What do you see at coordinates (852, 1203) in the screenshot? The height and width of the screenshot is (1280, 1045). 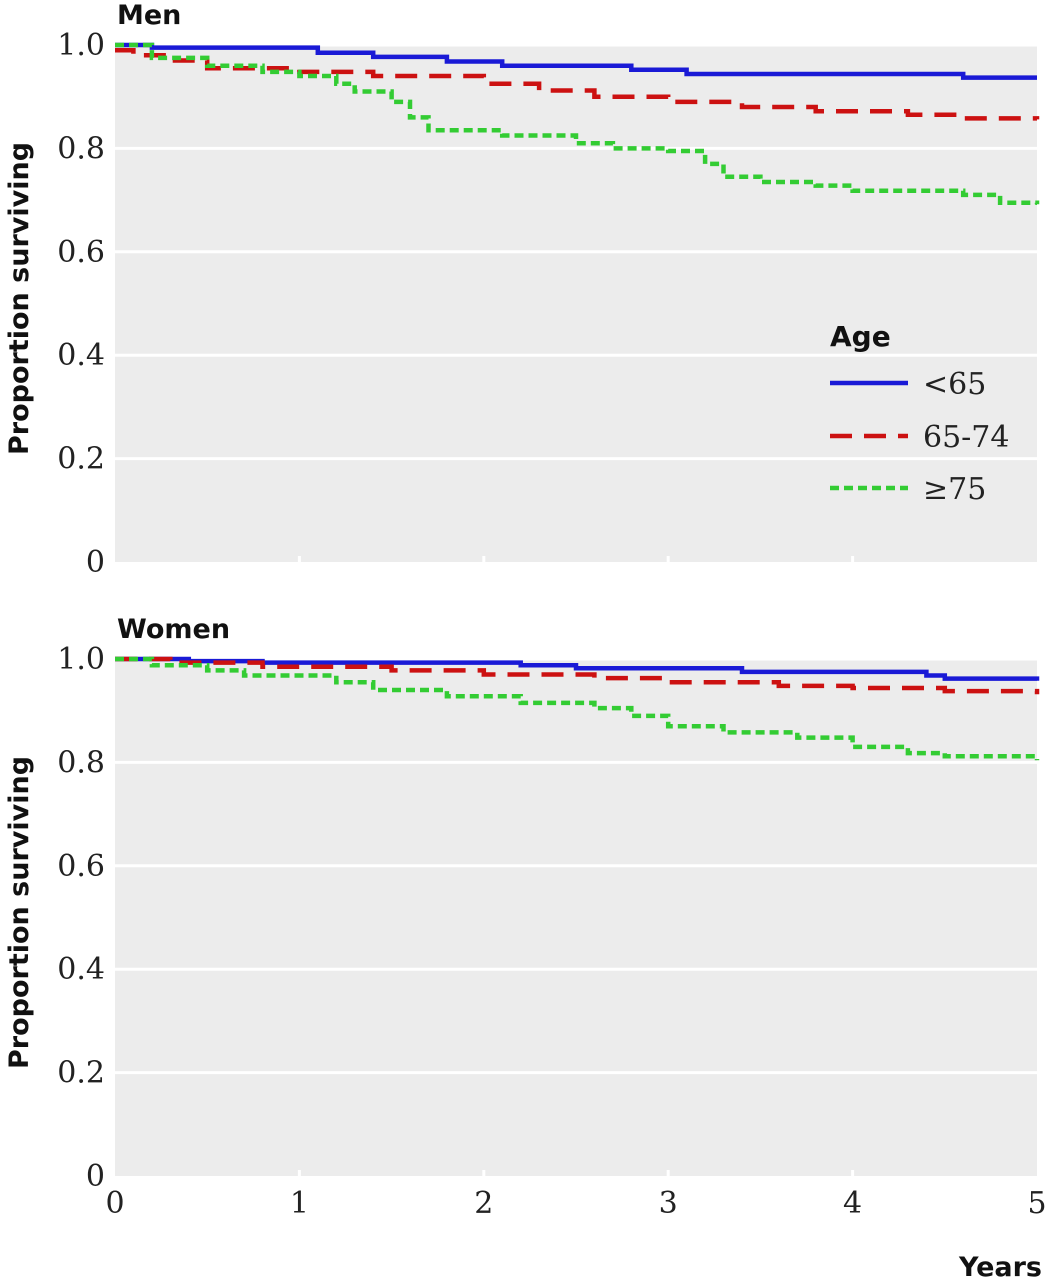 I see `x-tick-label: 4` at bounding box center [852, 1203].